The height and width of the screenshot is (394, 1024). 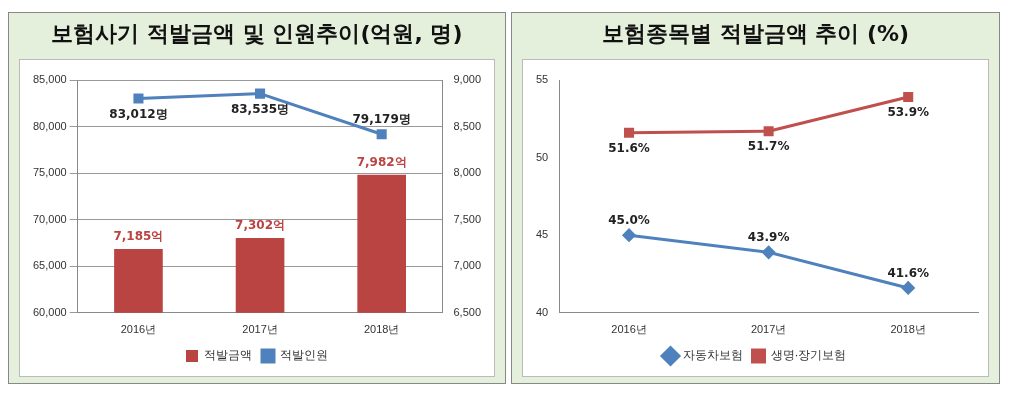 I want to click on y-tick-label: 40, so click(x=542, y=311).